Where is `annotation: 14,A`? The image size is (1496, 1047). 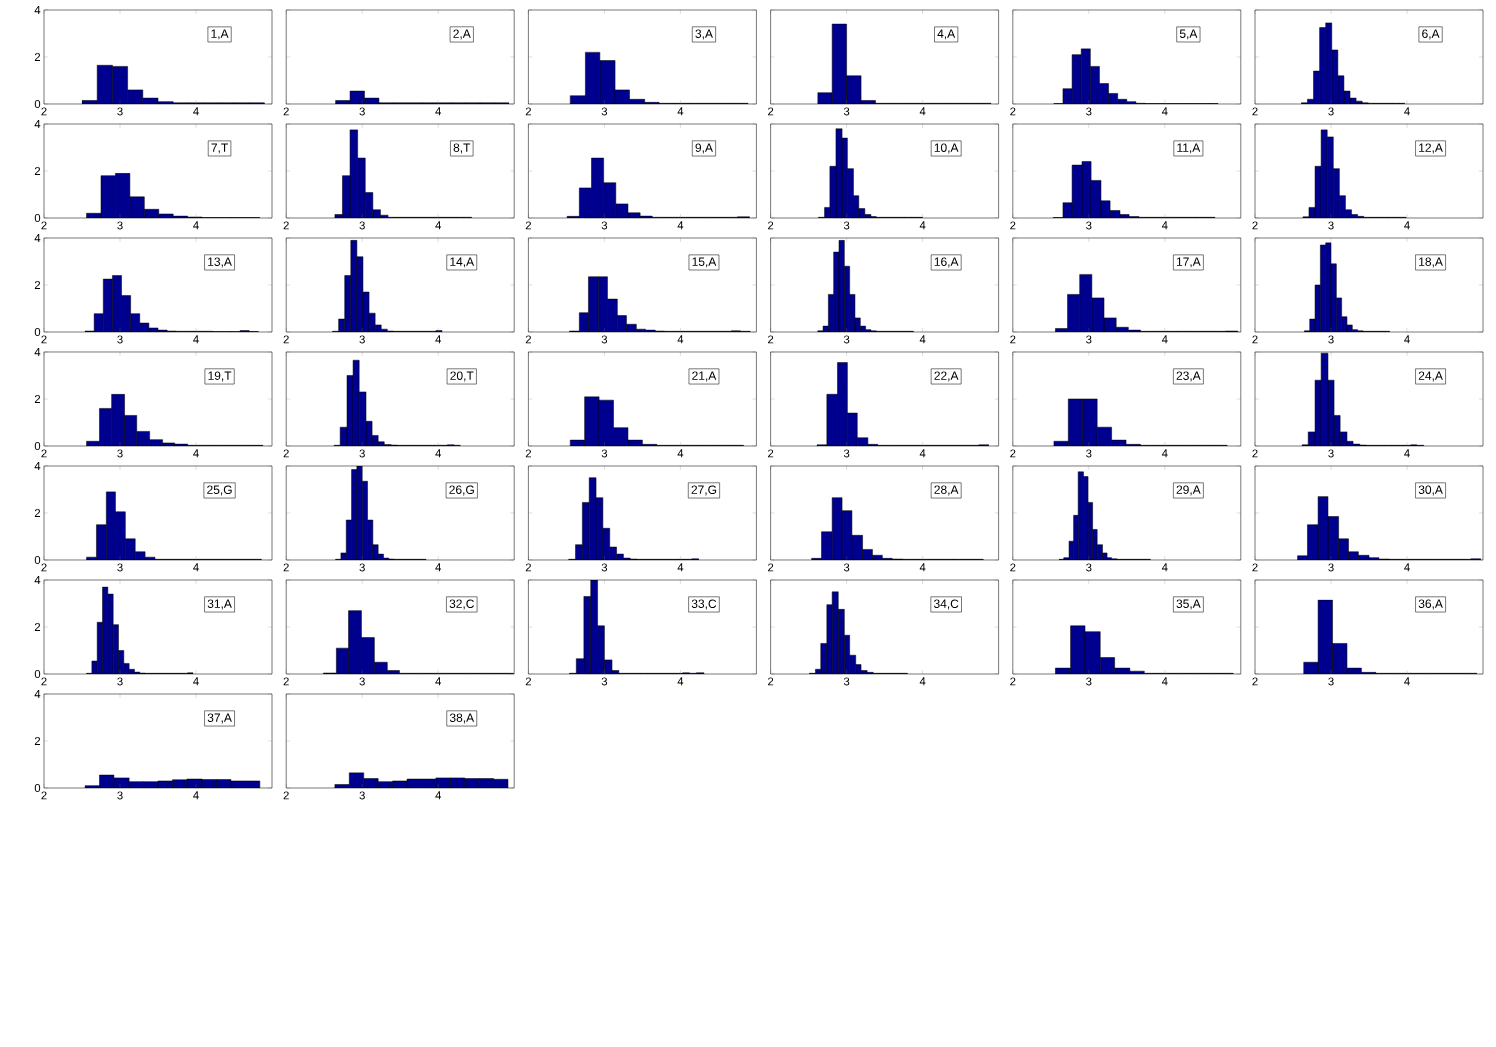 annotation: 14,A is located at coordinates (462, 262).